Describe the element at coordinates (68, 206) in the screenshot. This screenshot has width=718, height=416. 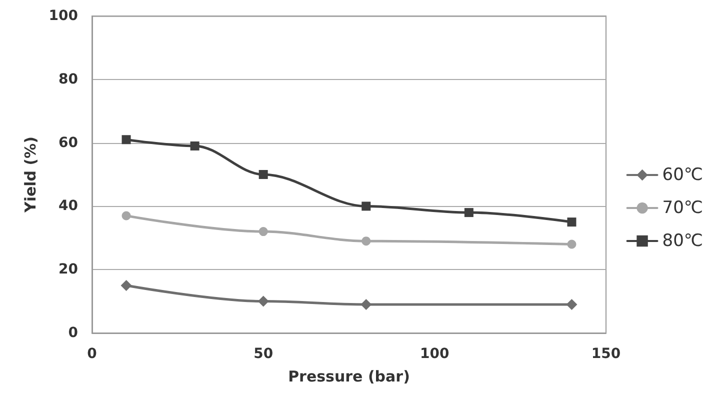
I see `y-tick-label: 40` at that location.